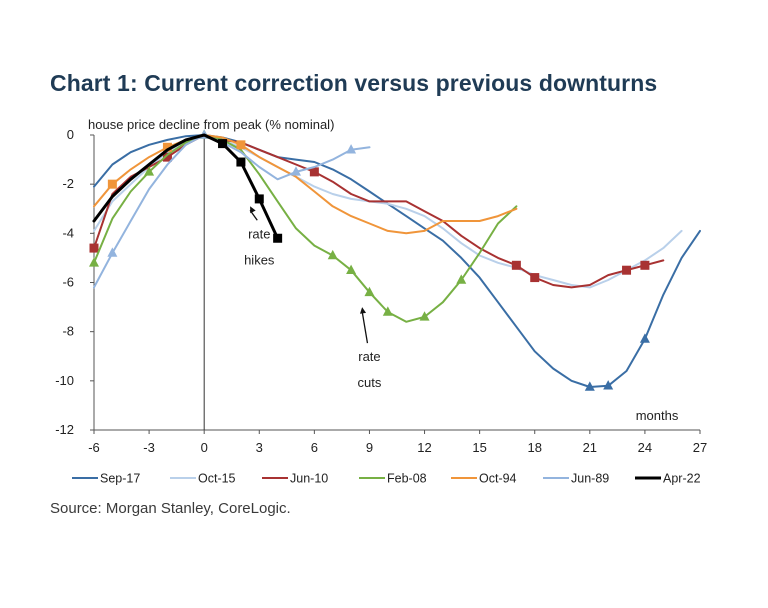 The image size is (768, 608). What do you see at coordinates (259, 259) in the screenshot?
I see `annotation-text: hikes` at bounding box center [259, 259].